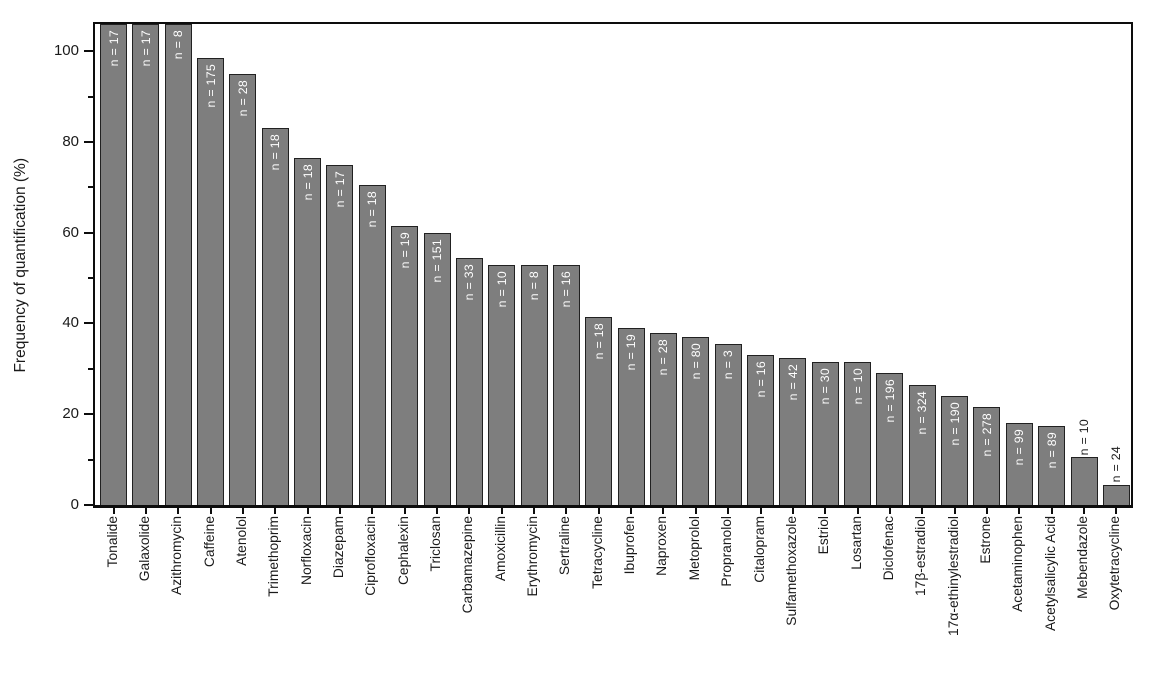  What do you see at coordinates (953, 576) in the screenshot?
I see `x-axis-label-17-ethinylestradiol: 17α-ethinylestradiol` at bounding box center [953, 576].